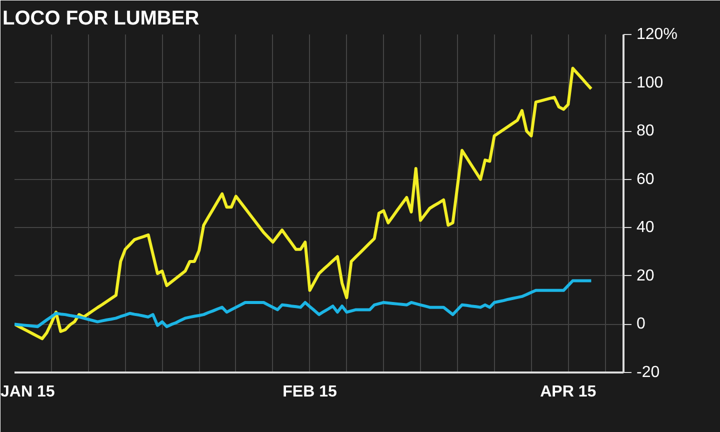  Describe the element at coordinates (645, 227) in the screenshot. I see `y-tick-label: 40` at that location.